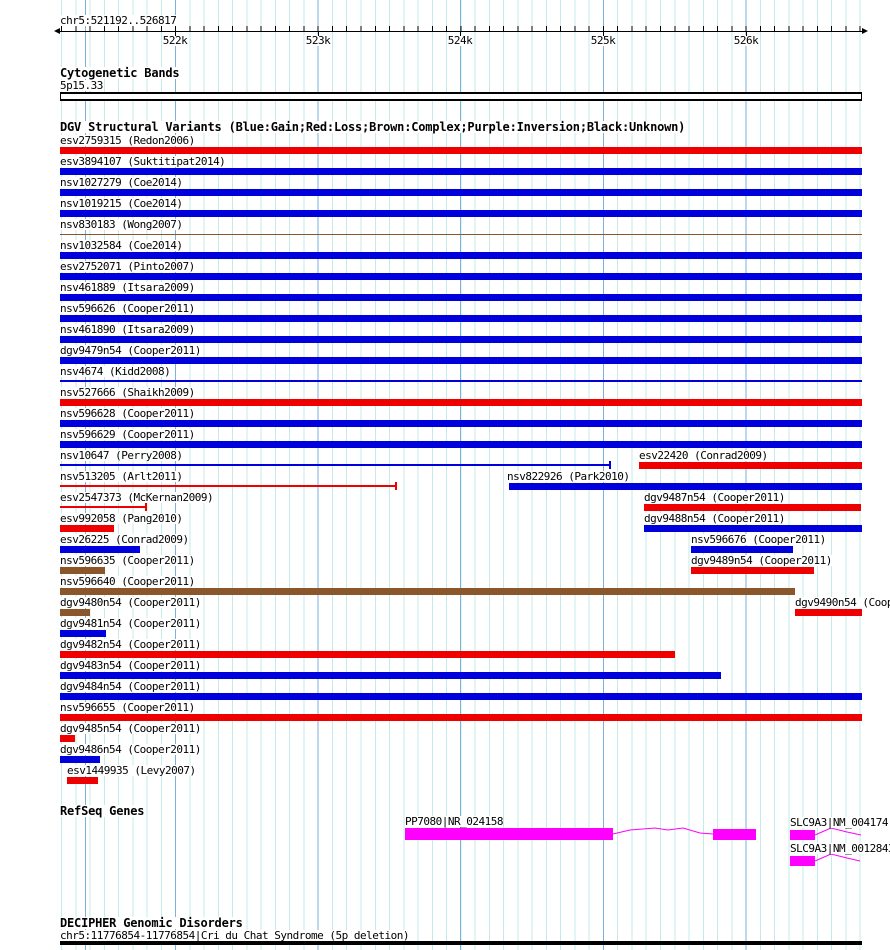 This screenshot has width=890, height=950. What do you see at coordinates (703, 455) in the screenshot?
I see `variant-label: esv22420 (Conrad2009)` at bounding box center [703, 455].